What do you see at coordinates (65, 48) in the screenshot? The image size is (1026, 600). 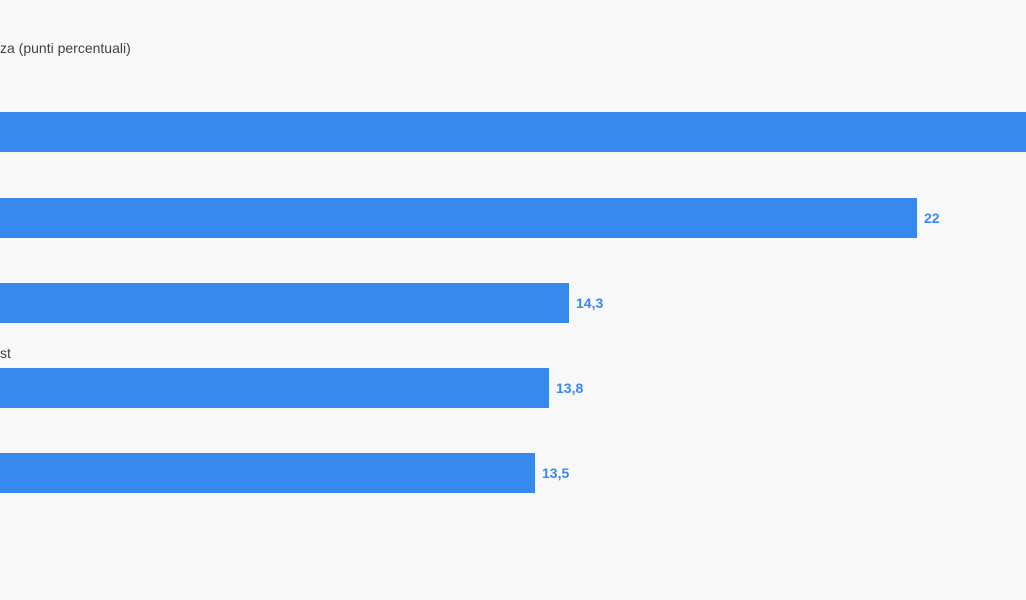 I see `chart-subtitle: za (punti percentuali)` at bounding box center [65, 48].